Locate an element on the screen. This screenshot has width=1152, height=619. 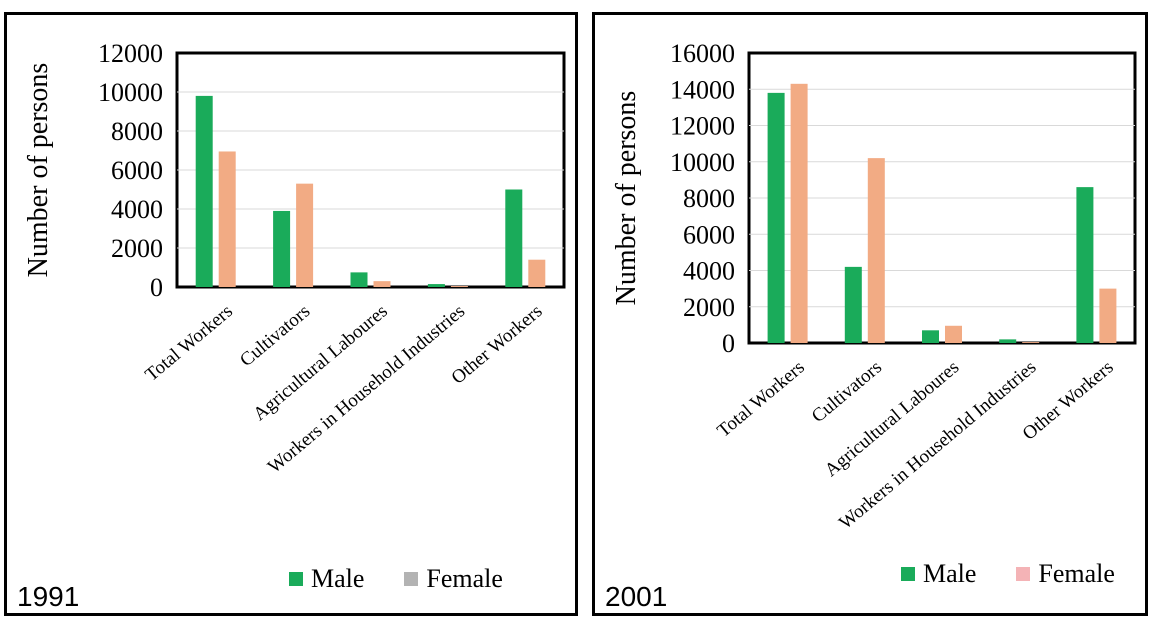
y-tick-label: 16000 is located at coordinates (702, 53).